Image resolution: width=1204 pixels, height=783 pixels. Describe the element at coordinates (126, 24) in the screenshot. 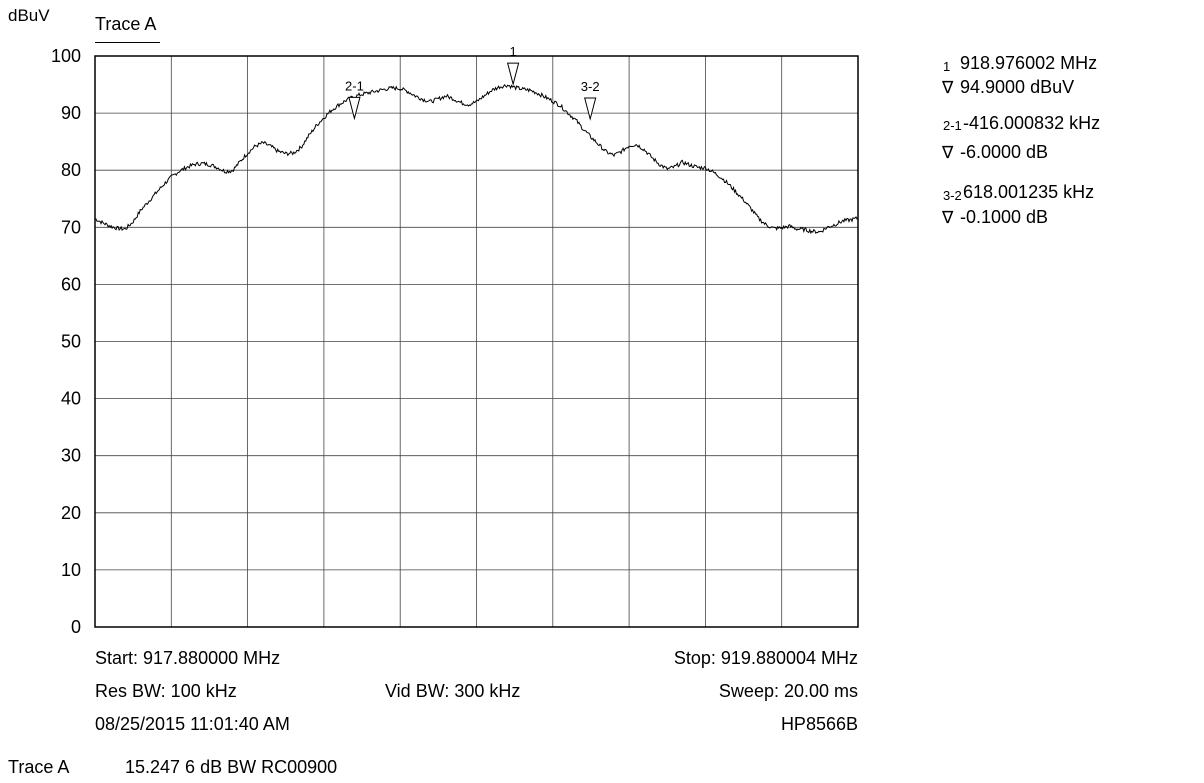

I see `trace-title: Trace A` at that location.